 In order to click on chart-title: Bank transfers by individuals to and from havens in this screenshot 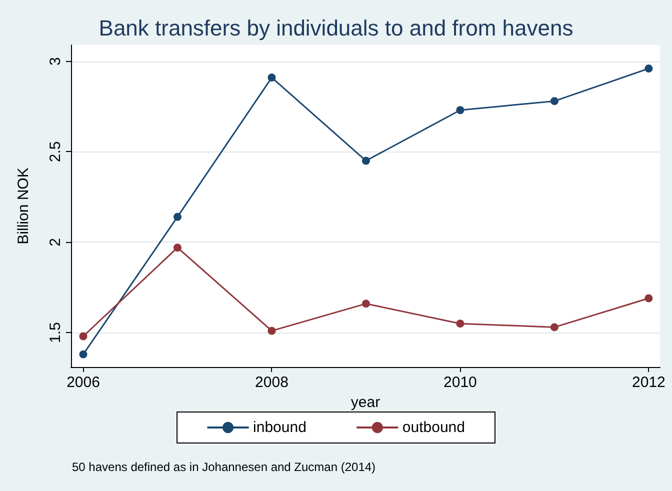, I will do `click(336, 28)`.